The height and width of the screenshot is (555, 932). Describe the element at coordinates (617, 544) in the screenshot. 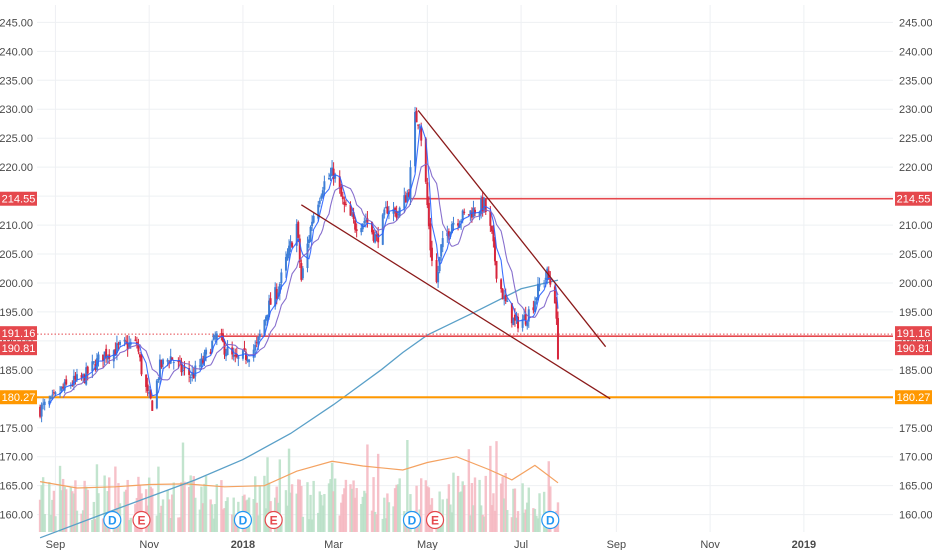

I see `time-axis-tick-label: Sep` at that location.